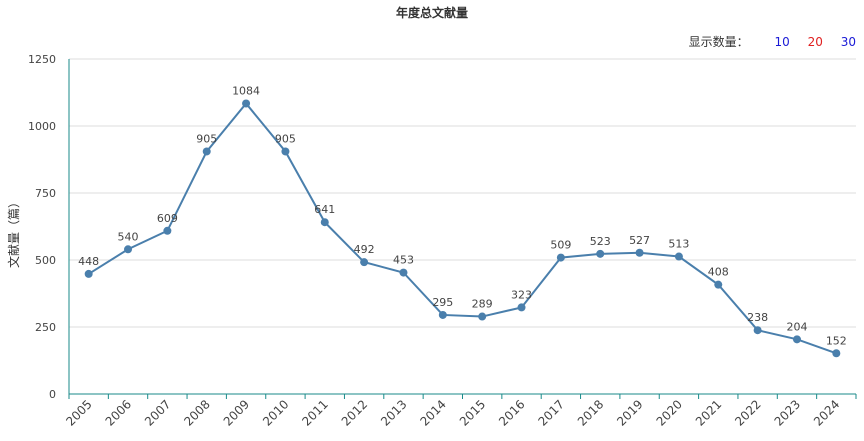 The image size is (864, 441). What do you see at coordinates (354, 412) in the screenshot?
I see `x-tick-label: 2012` at bounding box center [354, 412].